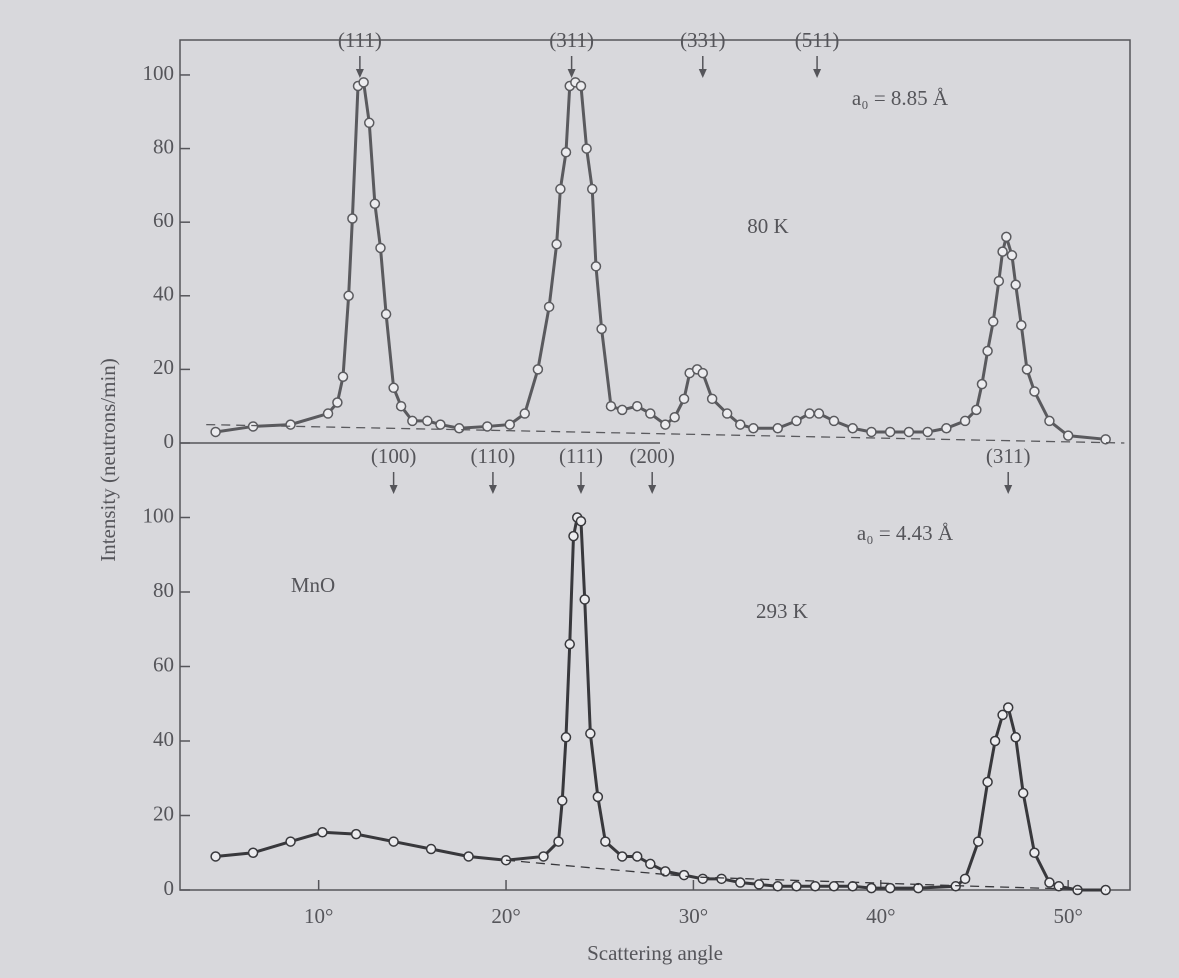  Describe the element at coordinates (169, 888) in the screenshot. I see `y-tick-label: 0` at that location.